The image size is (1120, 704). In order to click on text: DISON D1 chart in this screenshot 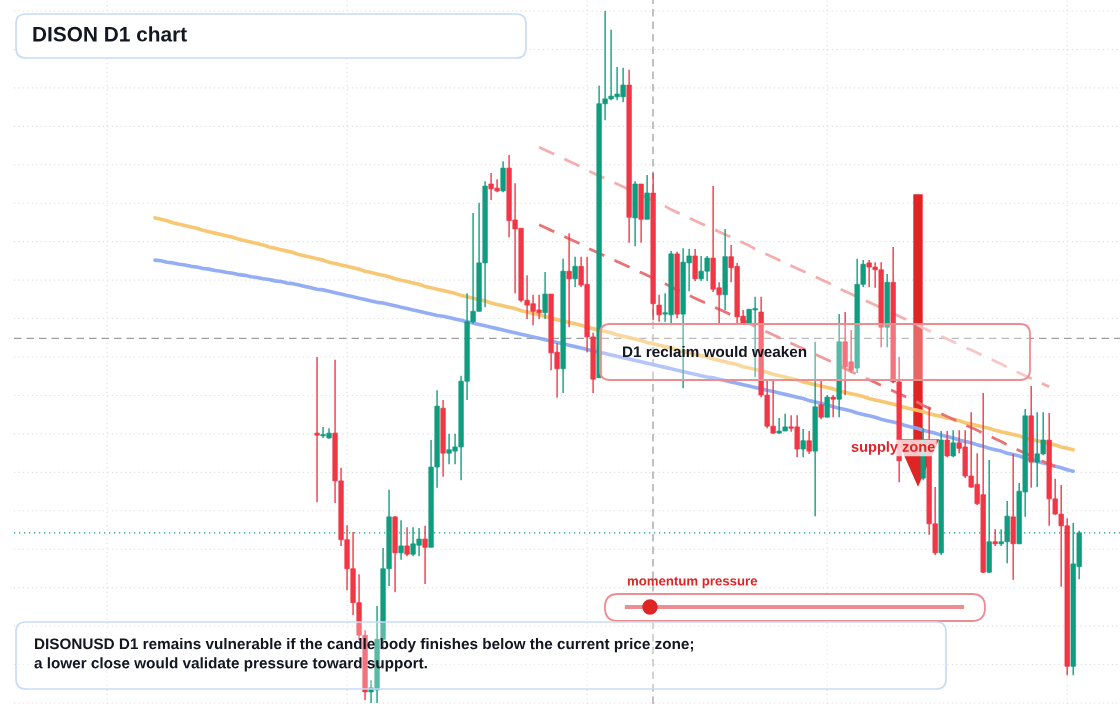, I will do `click(110, 34)`.